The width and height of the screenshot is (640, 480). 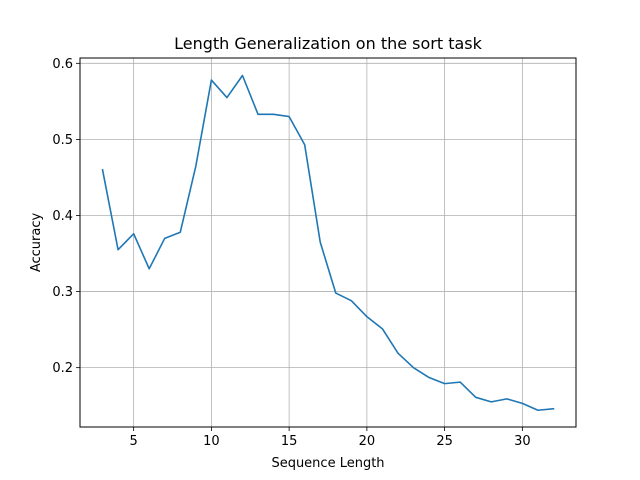 I want to click on y-axis-label: Accuracy, so click(x=36, y=243).